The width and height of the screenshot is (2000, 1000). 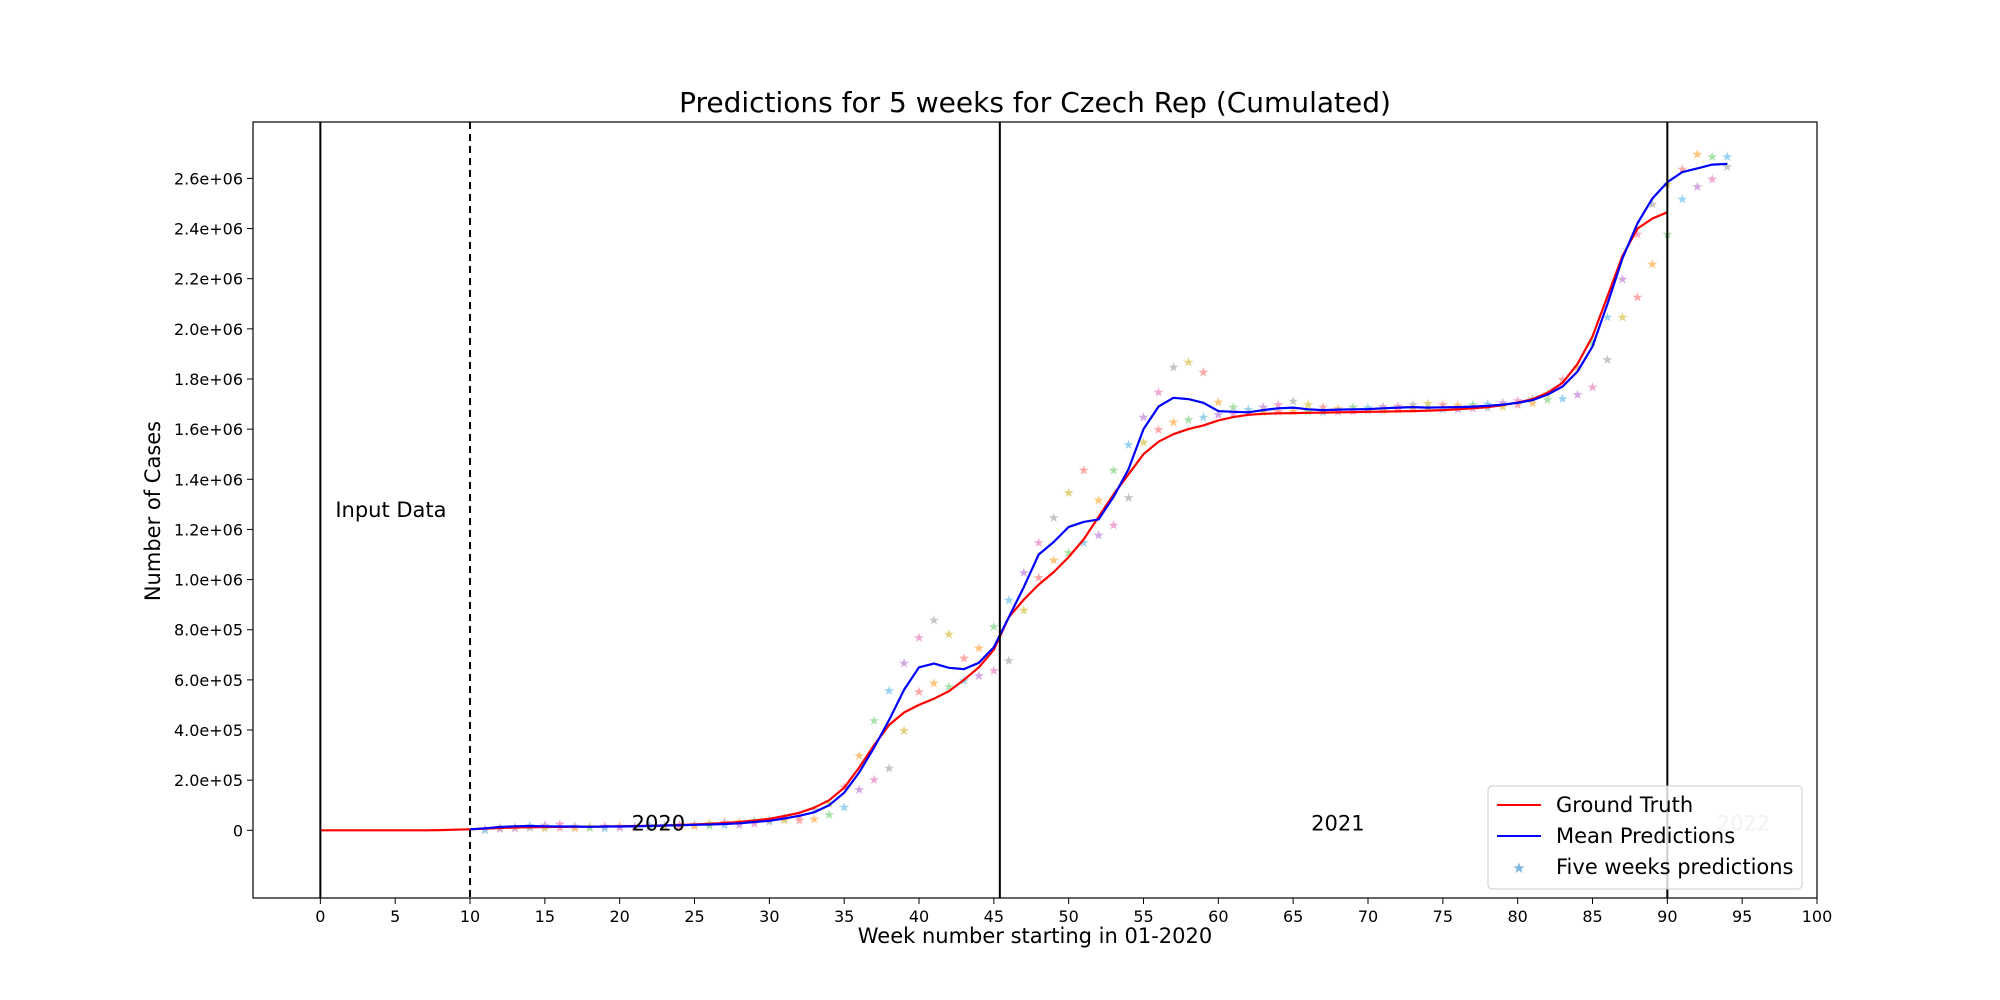 I want to click on y-tick-label: 1.0e+06, so click(x=208, y=580).